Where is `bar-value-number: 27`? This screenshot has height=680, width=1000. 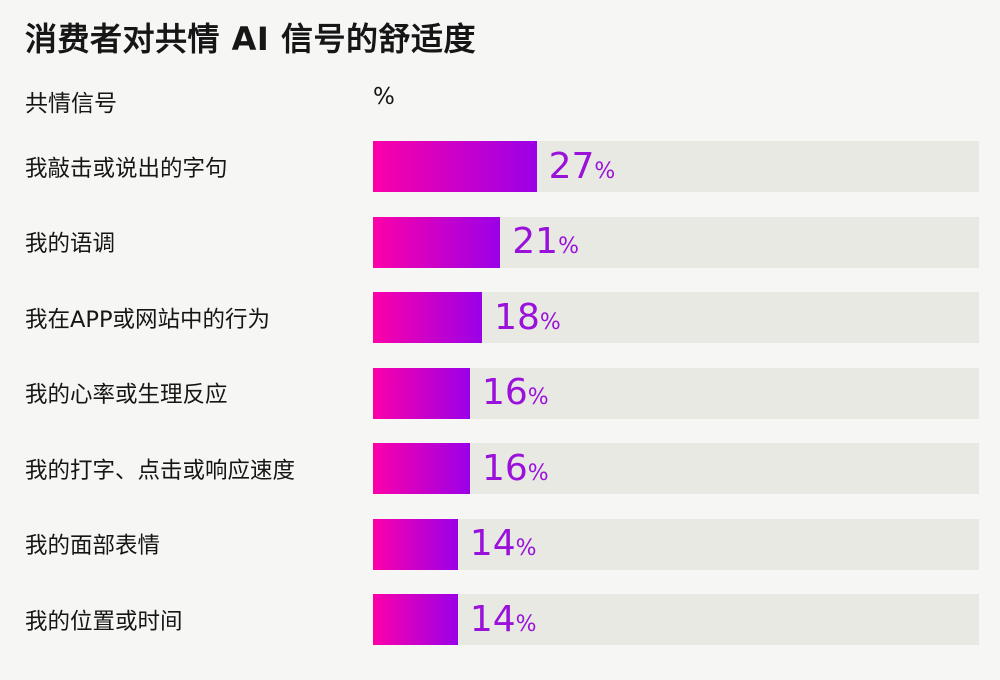 bar-value-number: 27 is located at coordinates (571, 166).